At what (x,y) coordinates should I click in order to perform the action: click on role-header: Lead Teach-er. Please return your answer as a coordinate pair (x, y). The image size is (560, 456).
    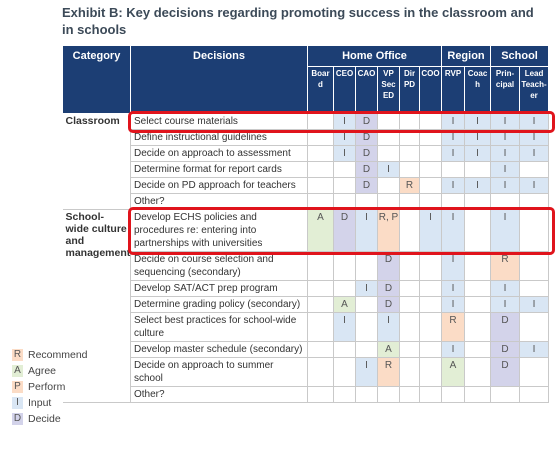
    Looking at the image, I should click on (534, 90).